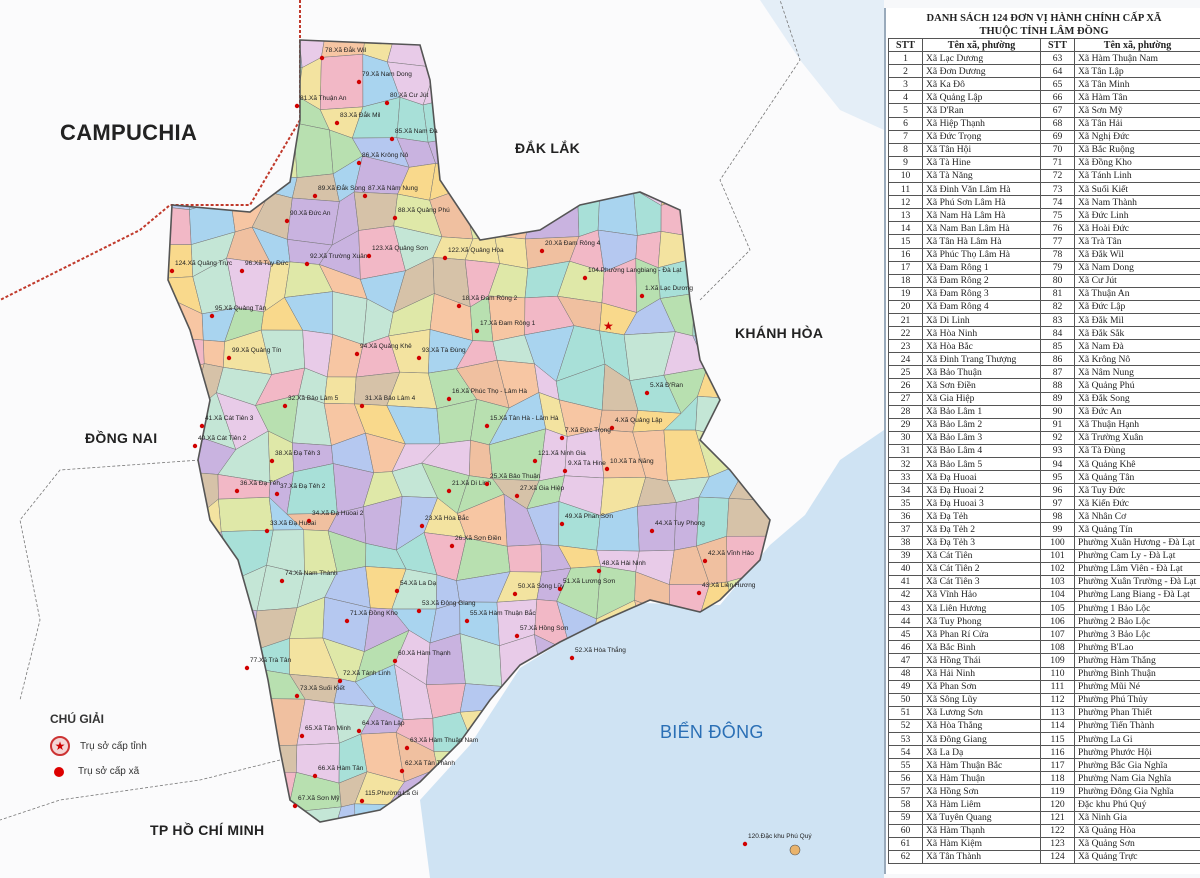  What do you see at coordinates (905, 817) in the screenshot?
I see `row-number: 59` at bounding box center [905, 817].